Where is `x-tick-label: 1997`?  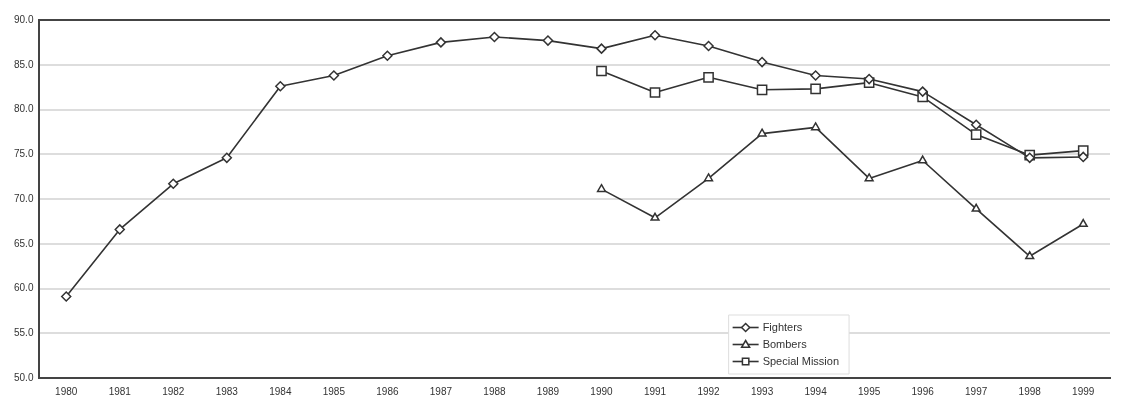 x-tick-label: 1997 is located at coordinates (976, 391).